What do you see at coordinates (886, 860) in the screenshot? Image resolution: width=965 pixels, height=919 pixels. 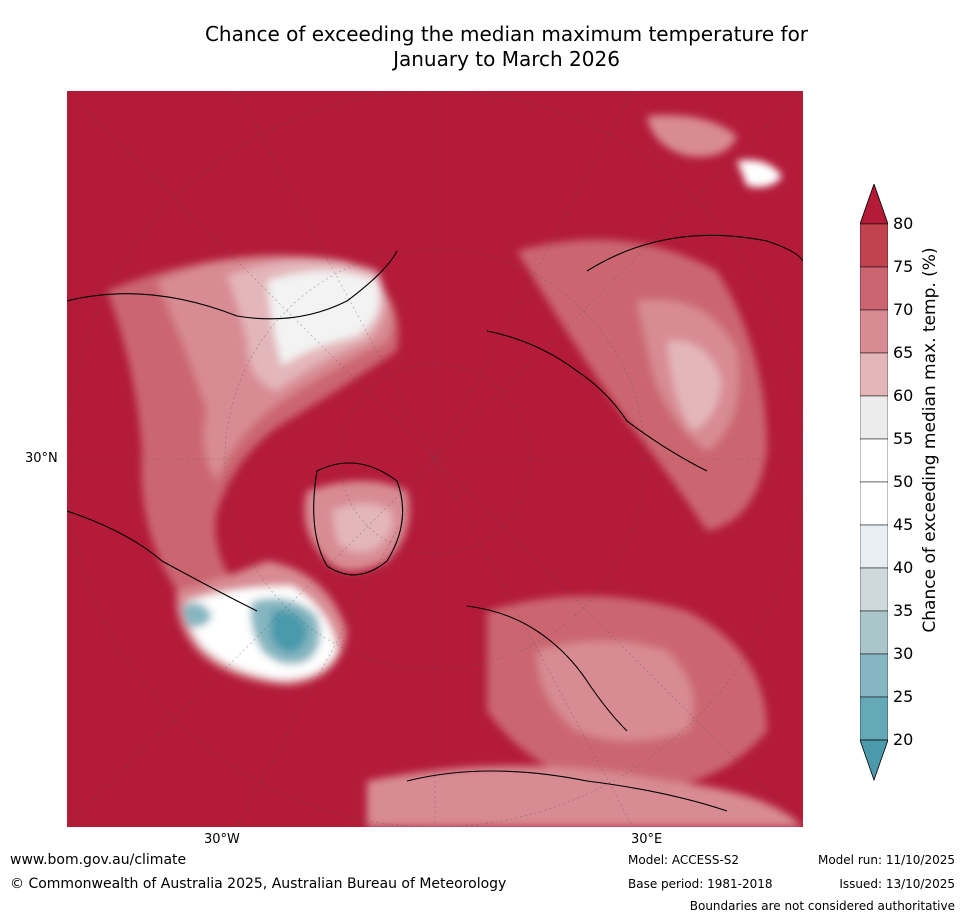 I see `footer-model-run: Model run: 11/10/2025` at bounding box center [886, 860].